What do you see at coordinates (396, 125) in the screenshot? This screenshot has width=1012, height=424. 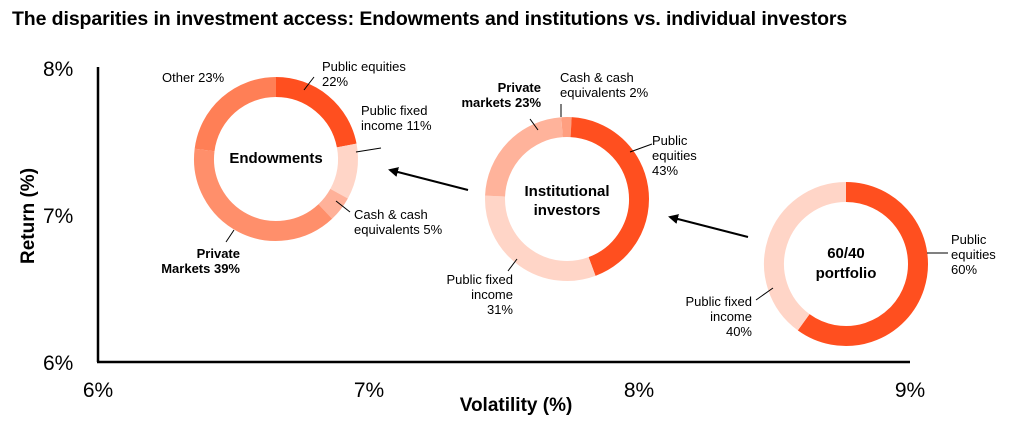 I see `endowments-label-public-fixed-income: income 11%` at bounding box center [396, 125].